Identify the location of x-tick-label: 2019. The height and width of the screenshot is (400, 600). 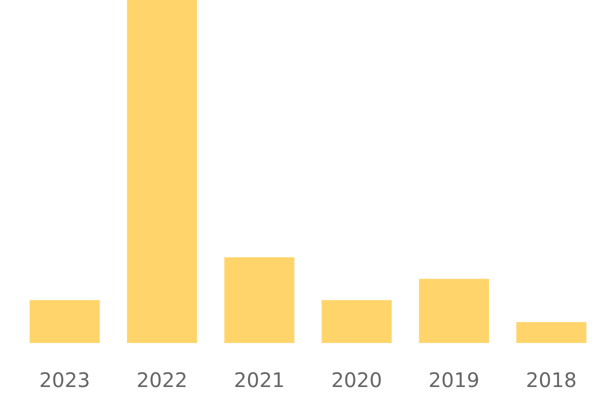
(454, 380).